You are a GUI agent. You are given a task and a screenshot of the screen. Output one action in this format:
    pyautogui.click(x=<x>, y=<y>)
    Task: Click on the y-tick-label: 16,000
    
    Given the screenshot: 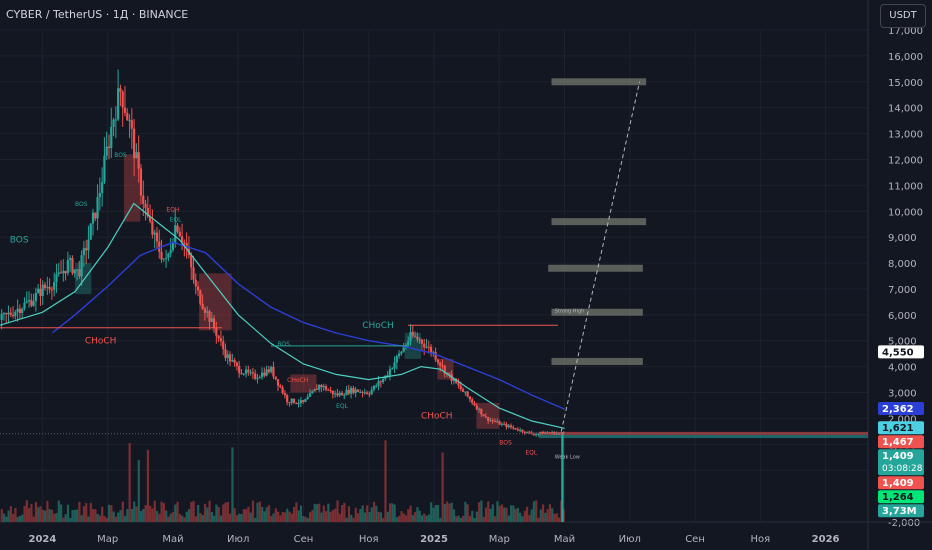 What is the action you would take?
    pyautogui.click(x=905, y=57)
    